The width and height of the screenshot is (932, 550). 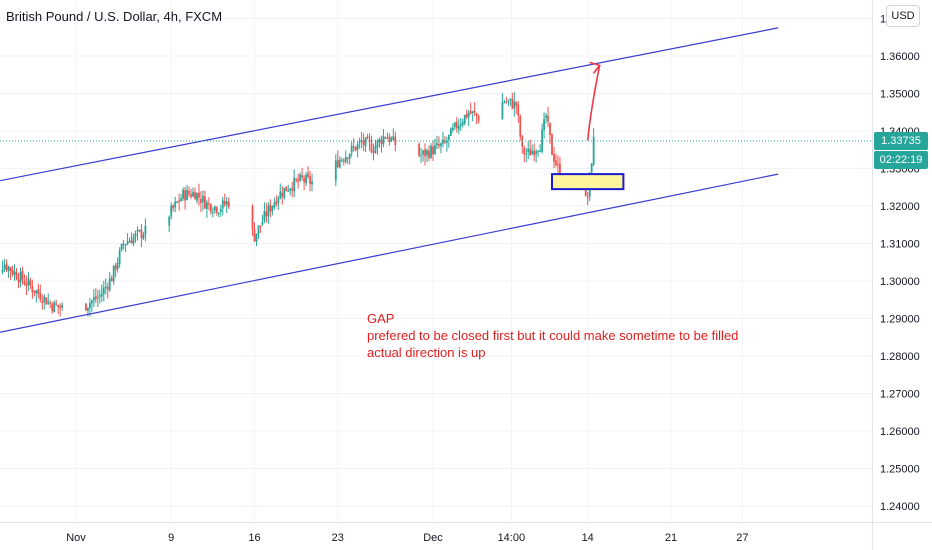 I want to click on x-tick-label: 27, so click(x=742, y=538).